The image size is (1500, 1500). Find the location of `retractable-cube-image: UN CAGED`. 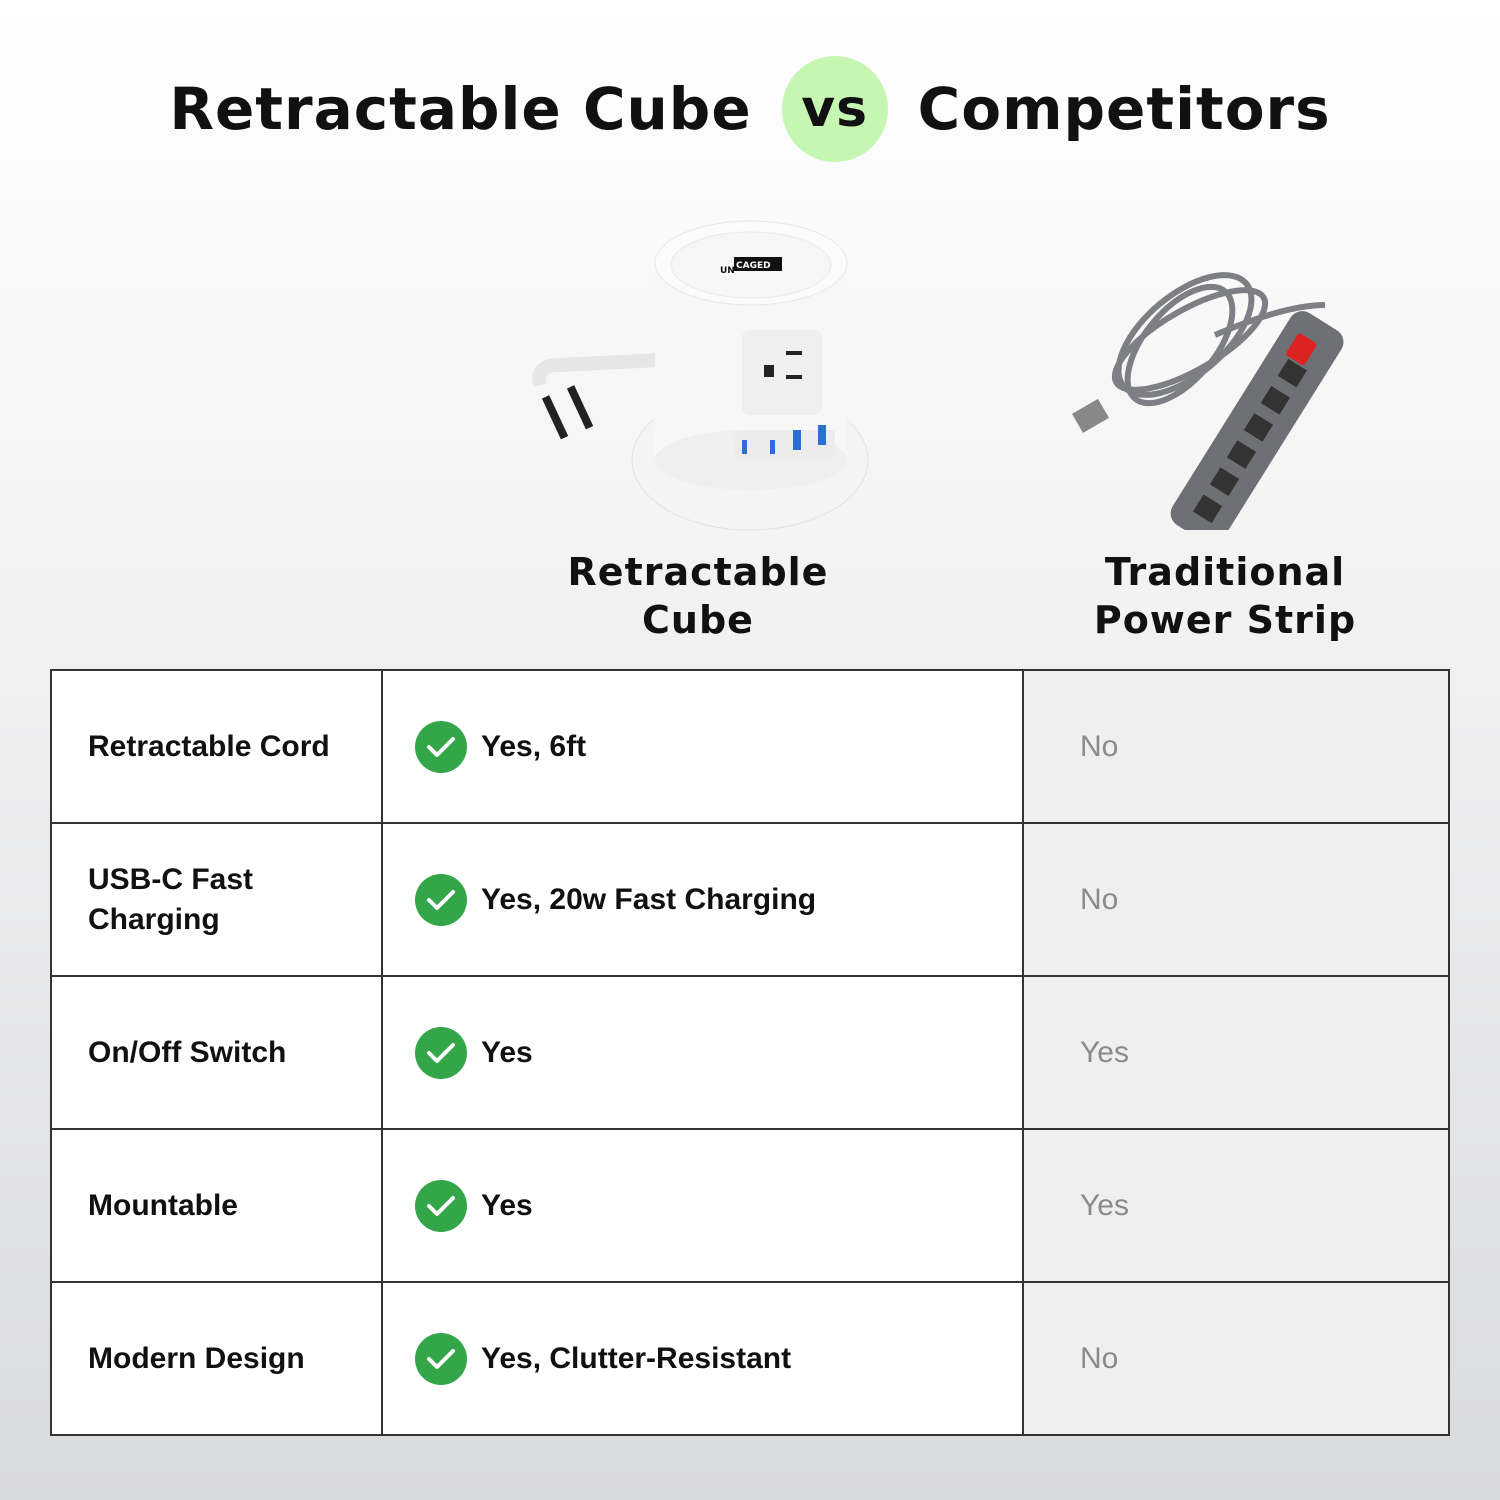

retractable-cube-image: UN CAGED is located at coordinates (700, 375).